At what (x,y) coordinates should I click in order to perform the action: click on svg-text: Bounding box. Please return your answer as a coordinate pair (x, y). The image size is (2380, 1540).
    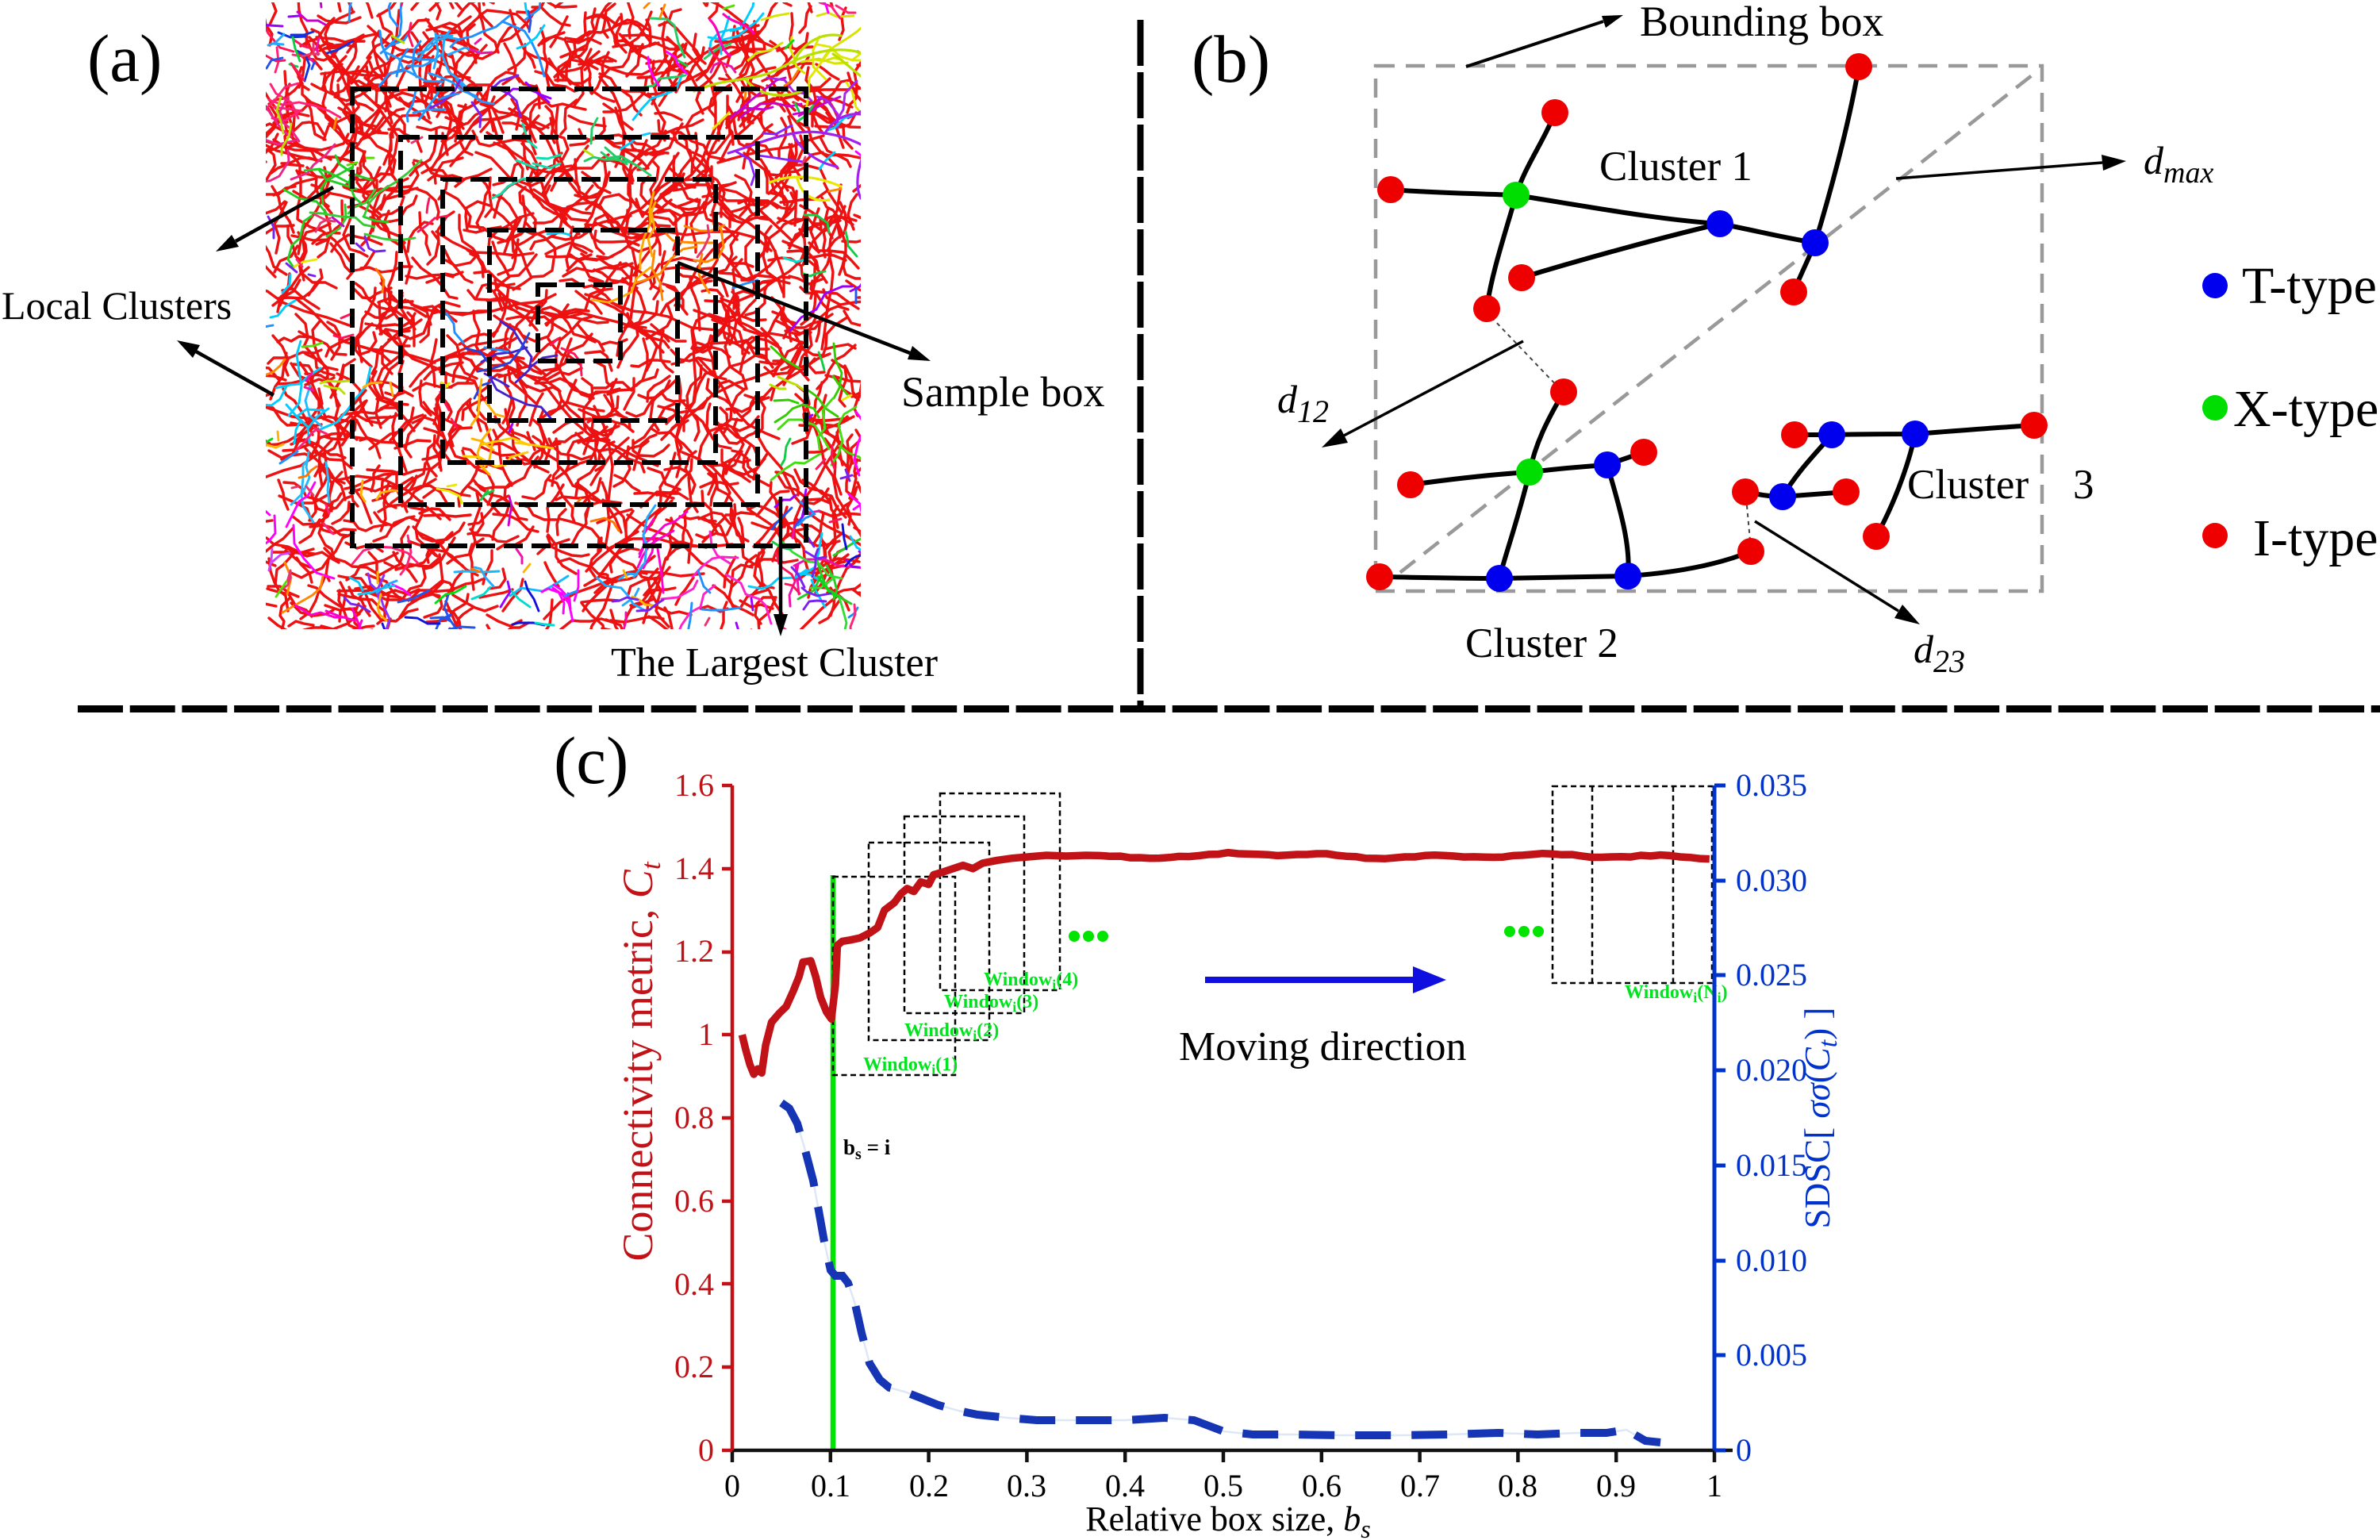
    Looking at the image, I should click on (1762, 22).